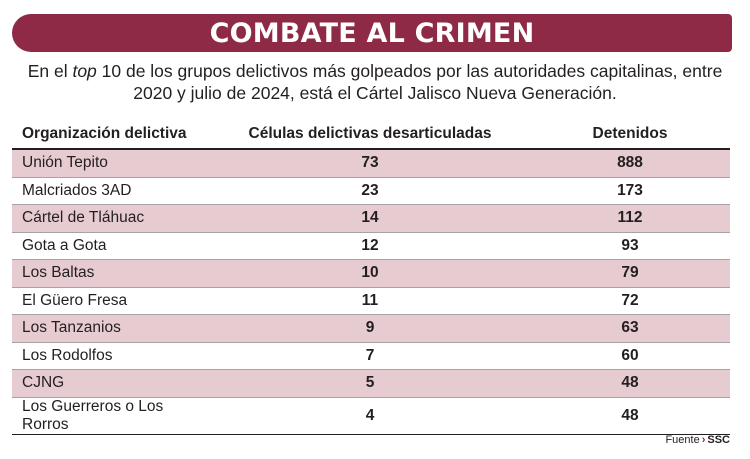 Image resolution: width=750 pixels, height=459 pixels. Describe the element at coordinates (111, 273) in the screenshot. I see `cell-organizacion: Los Baltas` at that location.